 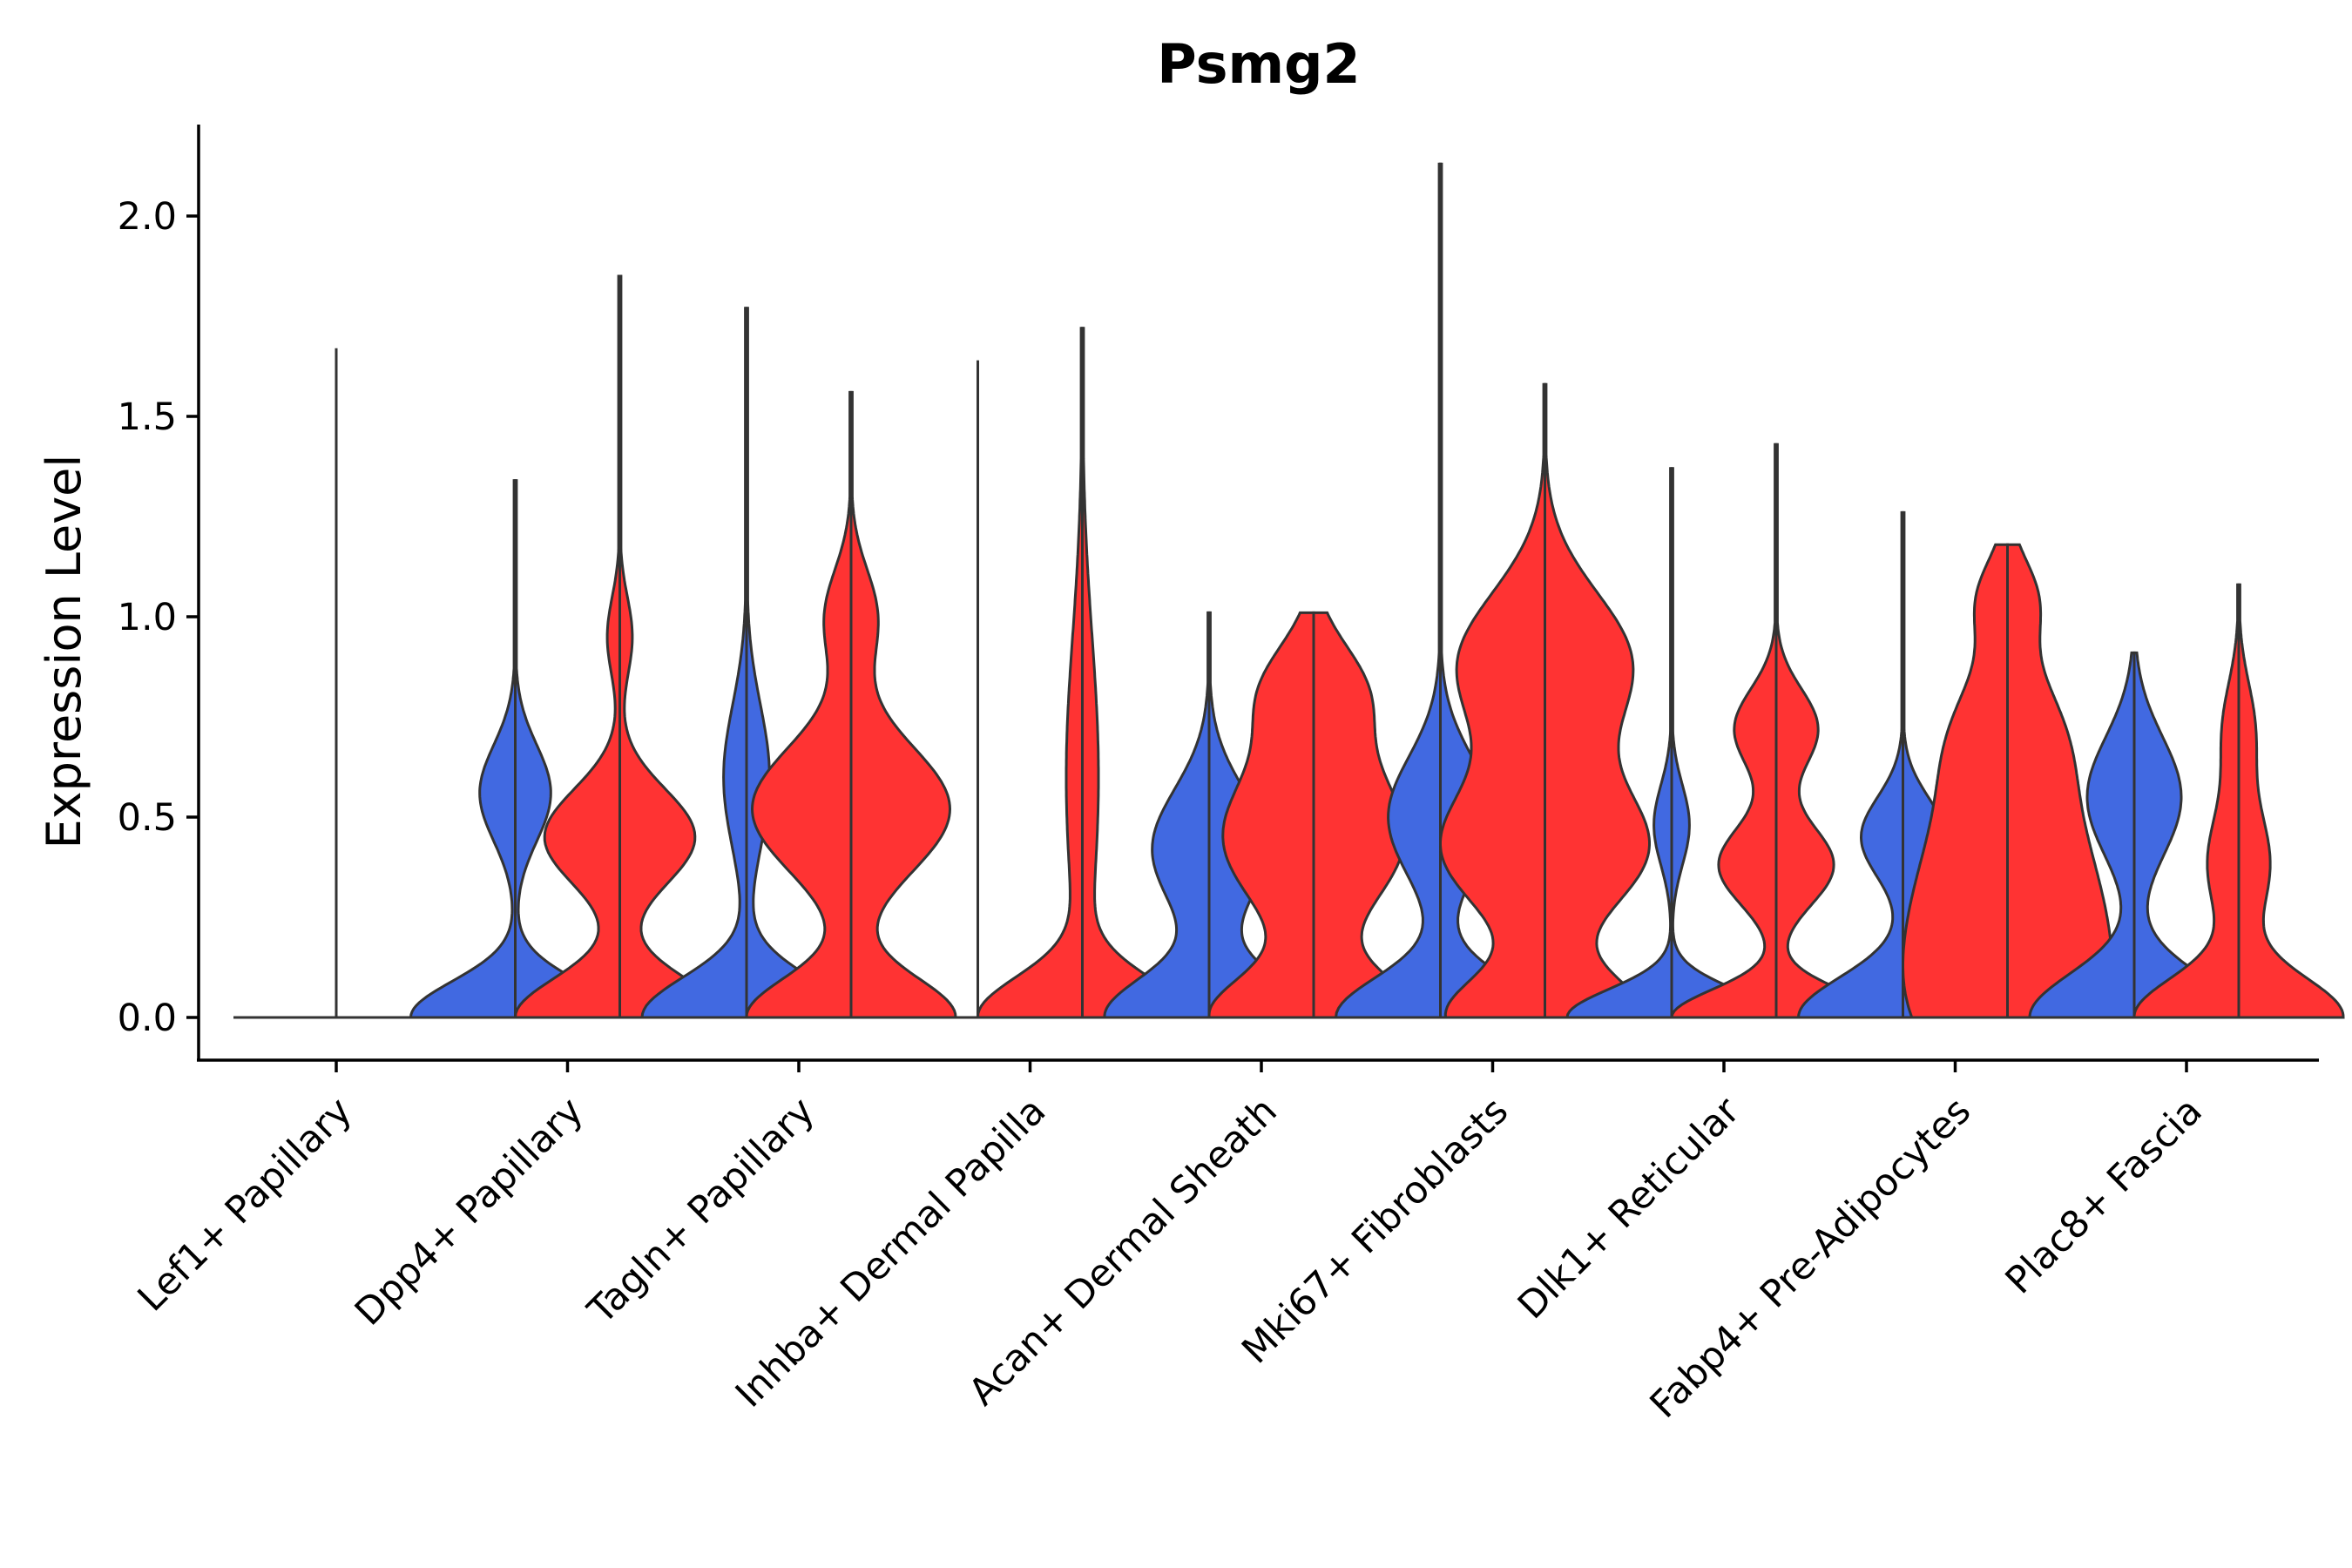 What do you see at coordinates (64, 652) in the screenshot?
I see `y-axis-label: Expression Level` at bounding box center [64, 652].